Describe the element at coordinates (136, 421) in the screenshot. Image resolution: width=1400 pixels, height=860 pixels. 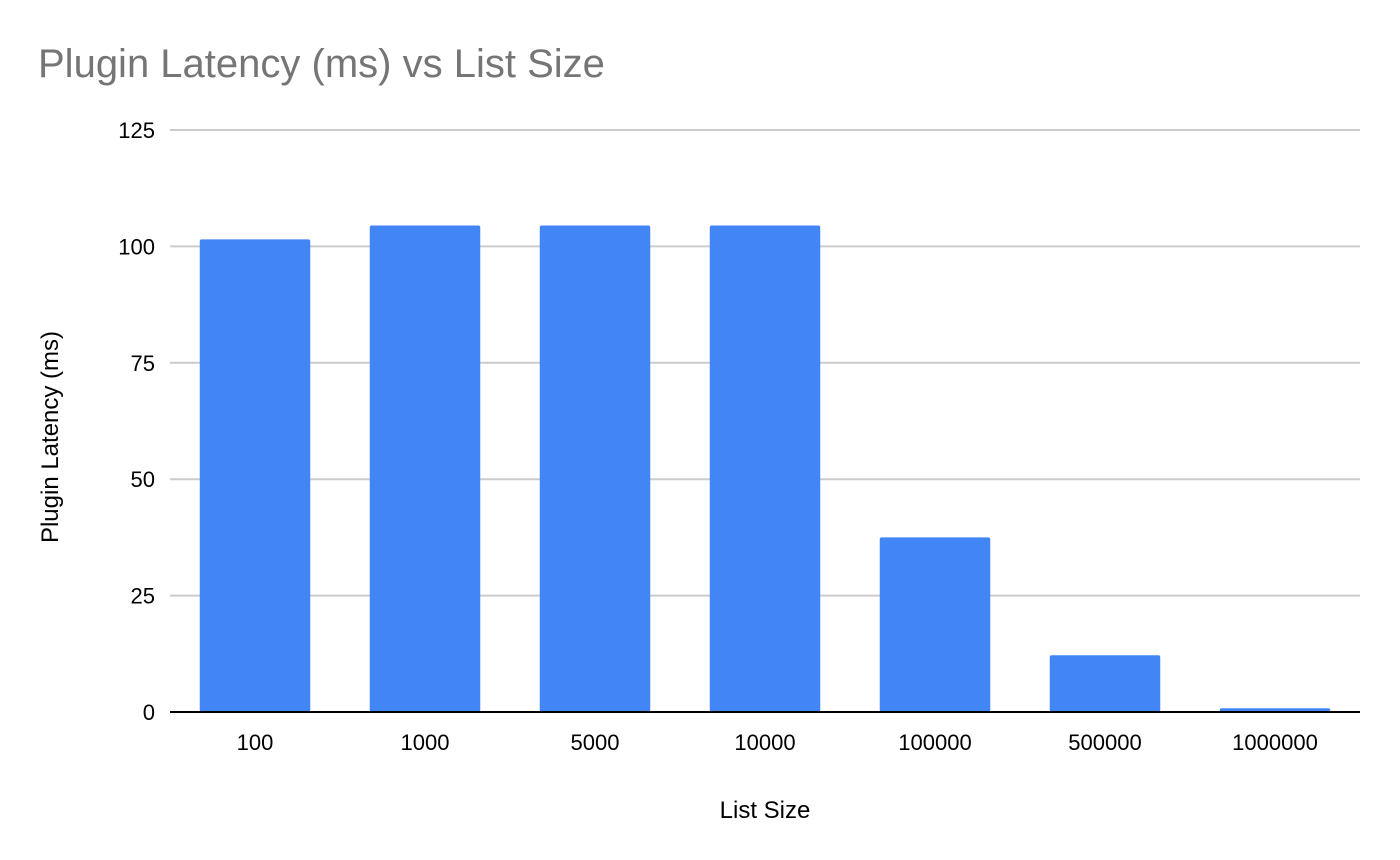
I see `y-axis-ticks: 0 25 50 75 100 125` at that location.